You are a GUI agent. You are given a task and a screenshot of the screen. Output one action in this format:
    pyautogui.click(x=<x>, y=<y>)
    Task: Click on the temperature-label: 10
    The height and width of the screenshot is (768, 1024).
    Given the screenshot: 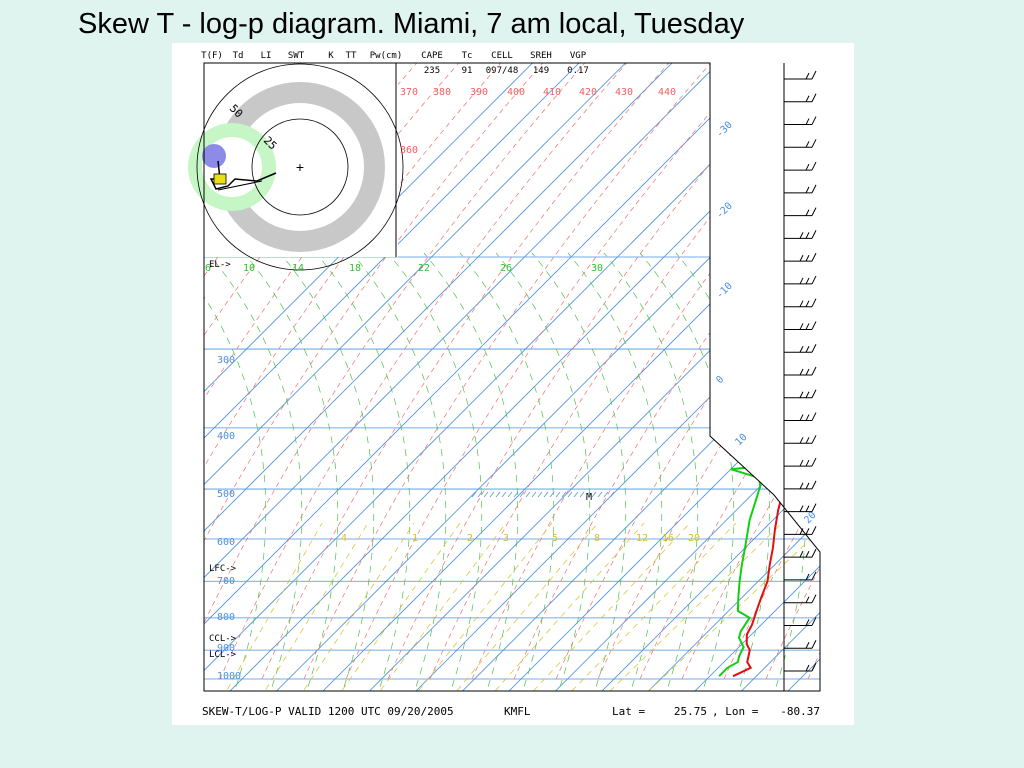 What is the action you would take?
    pyautogui.click(x=741, y=440)
    